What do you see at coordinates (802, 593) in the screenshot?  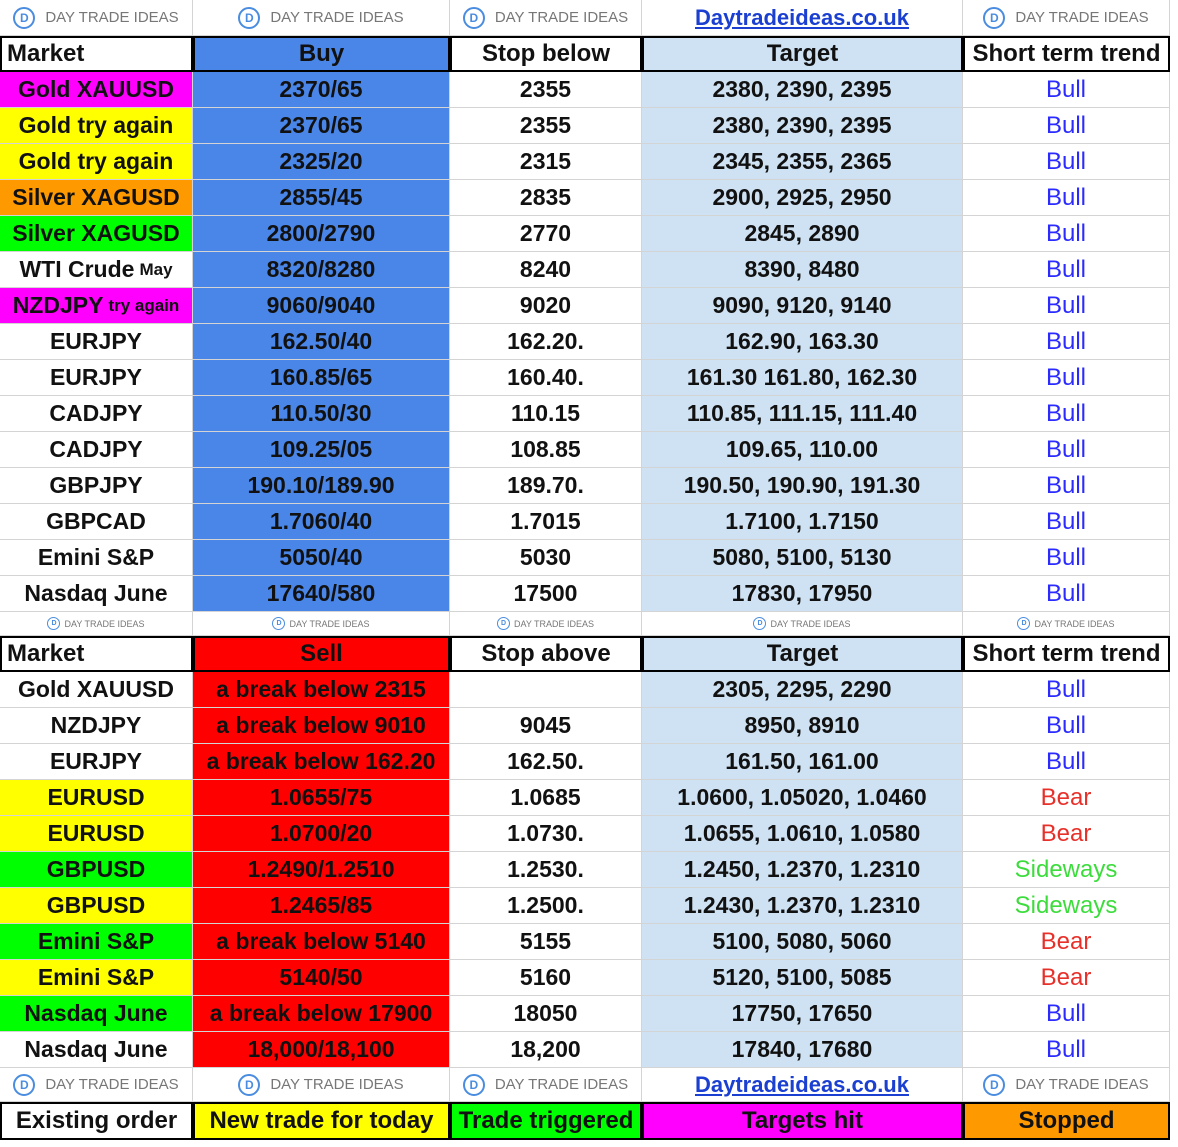 I see `target-levels: 17830, 17950` at bounding box center [802, 593].